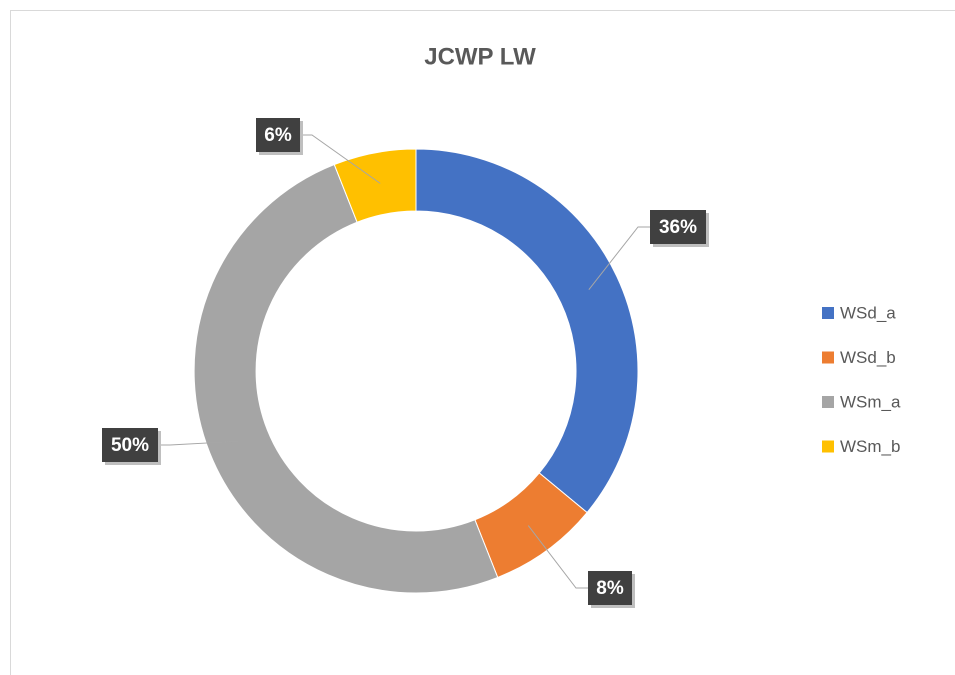 The height and width of the screenshot is (675, 955). Describe the element at coordinates (870, 401) in the screenshot. I see `legend-label: WSm_a` at that location.